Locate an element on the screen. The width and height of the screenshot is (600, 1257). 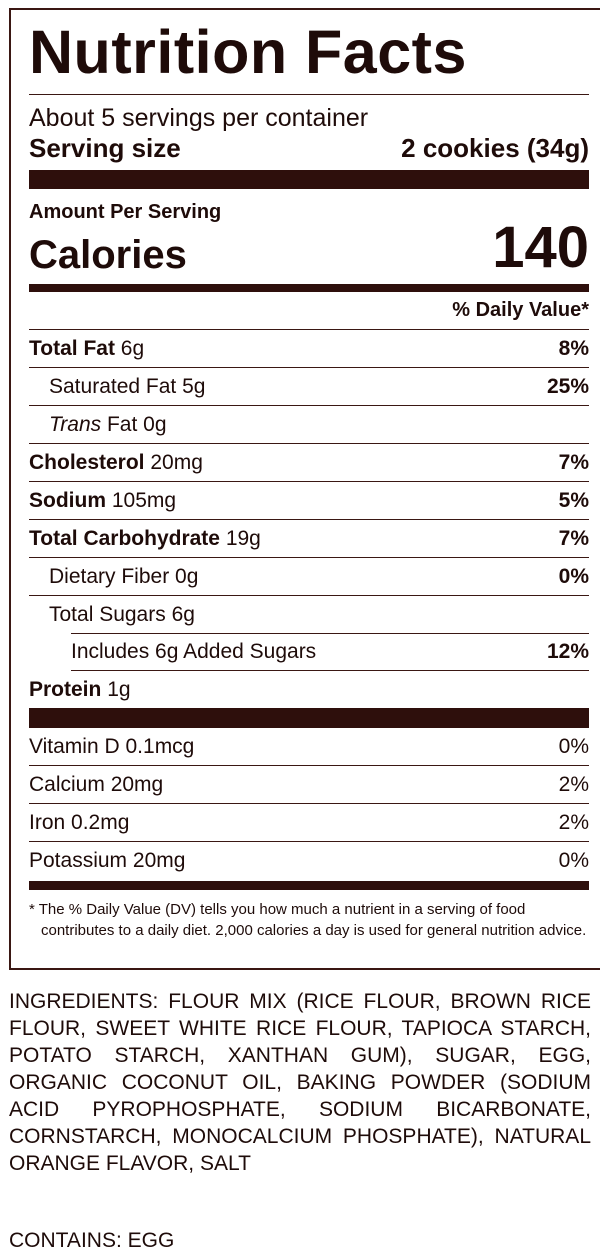
nutrient-dv: 0% is located at coordinates (573, 576).